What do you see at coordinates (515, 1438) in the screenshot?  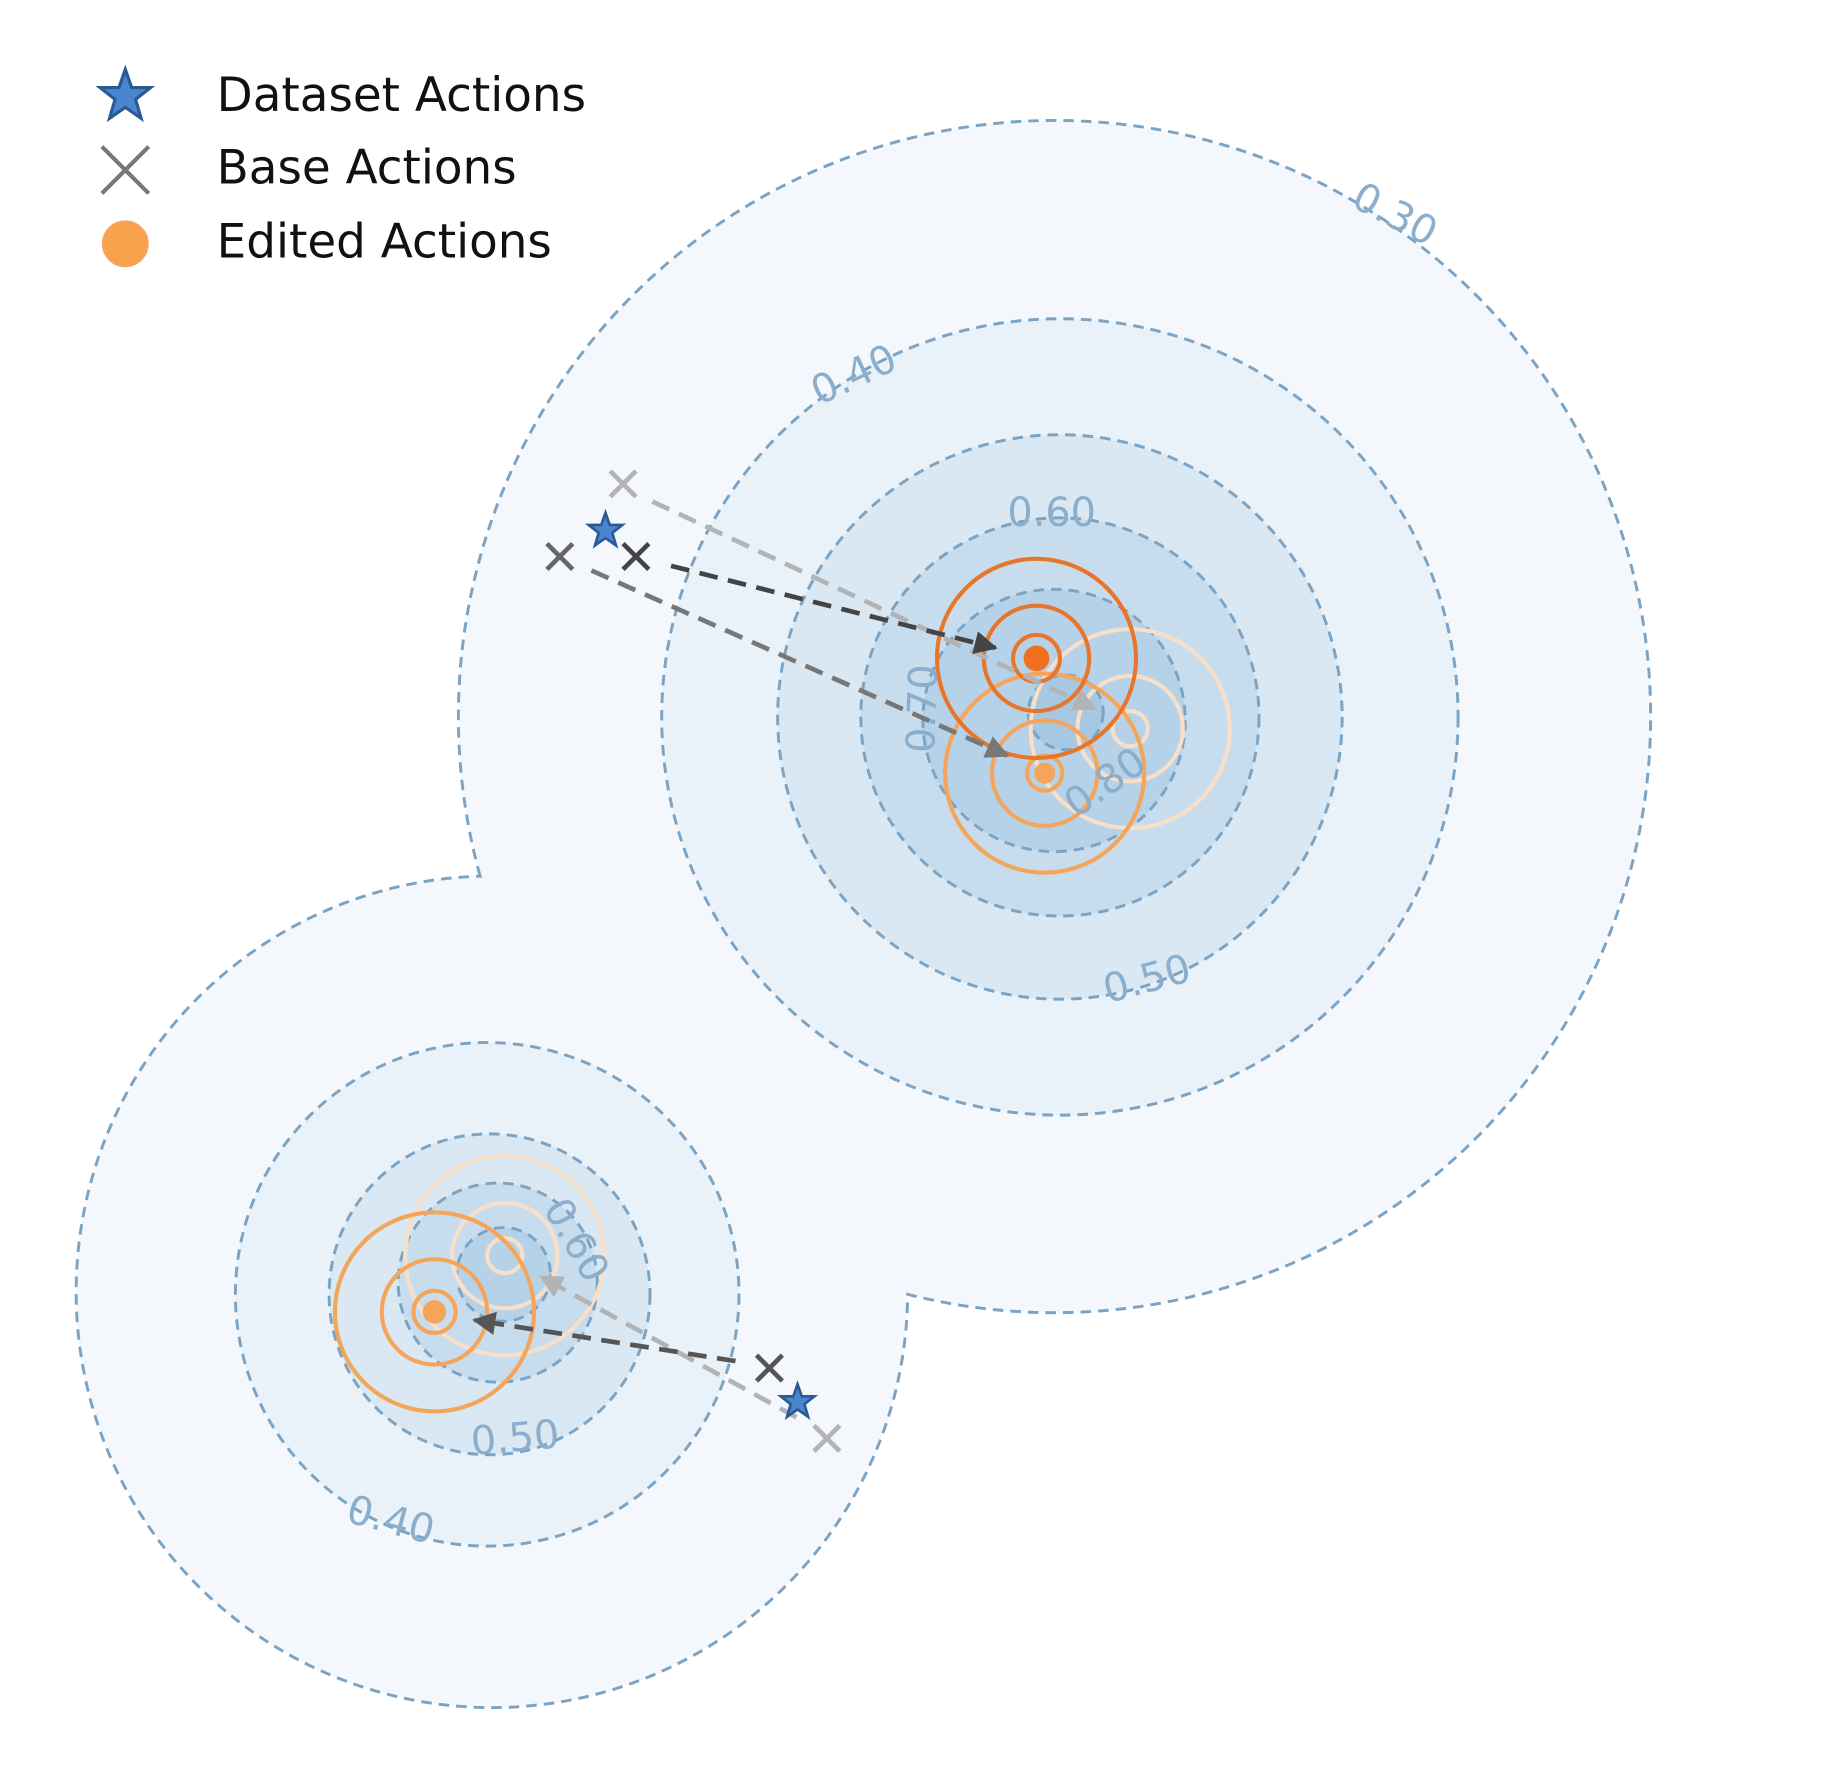 I see `contour-label: 0.50` at bounding box center [515, 1438].